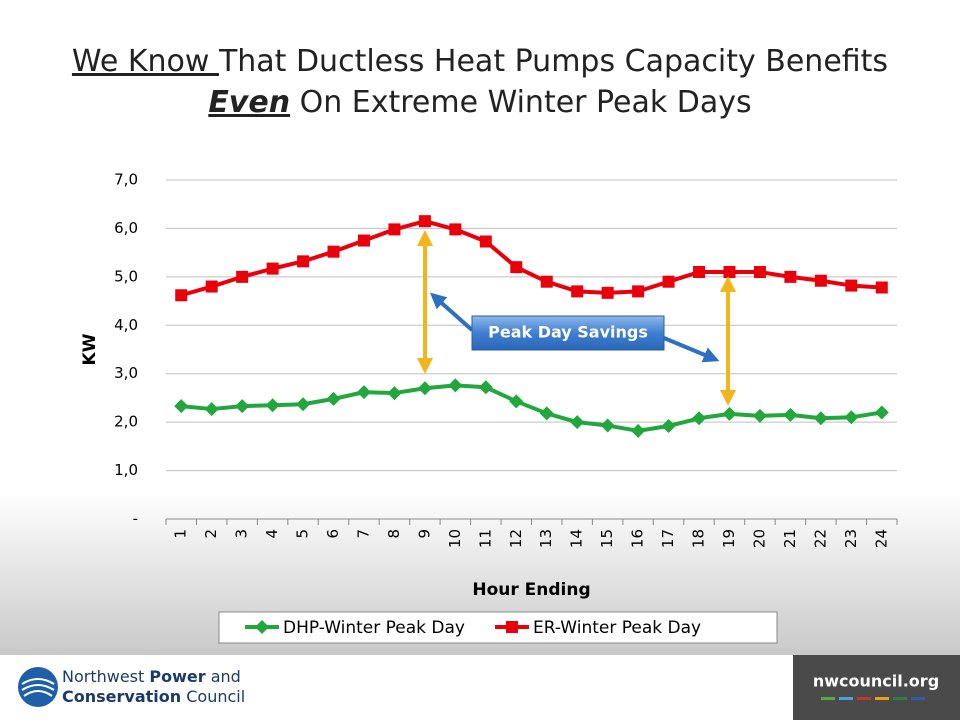 The height and width of the screenshot is (720, 960). What do you see at coordinates (242, 534) in the screenshot?
I see `x-tick-label: 3` at bounding box center [242, 534].